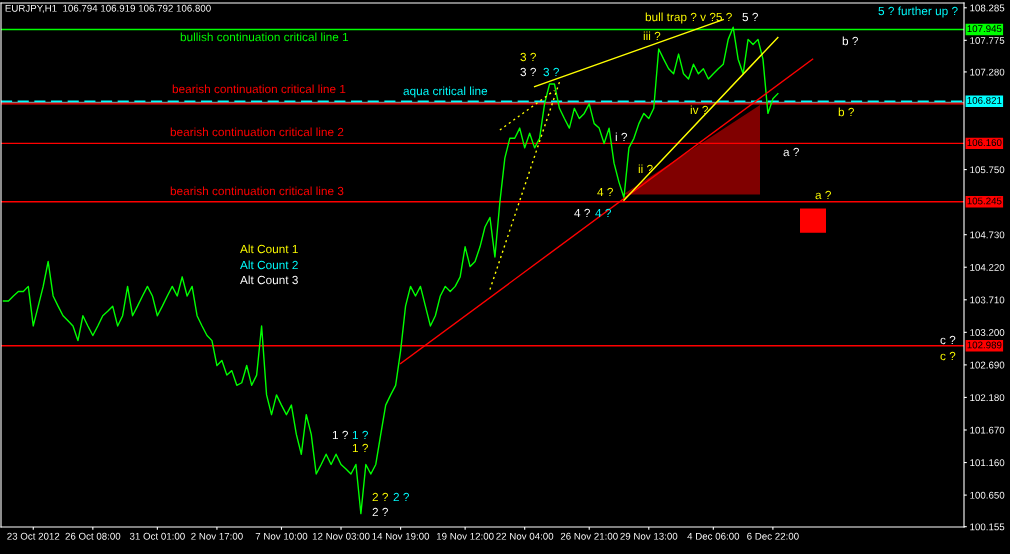  What do you see at coordinates (987, 430) in the screenshot?
I see `y-tick-label: 101.670` at bounding box center [987, 430].